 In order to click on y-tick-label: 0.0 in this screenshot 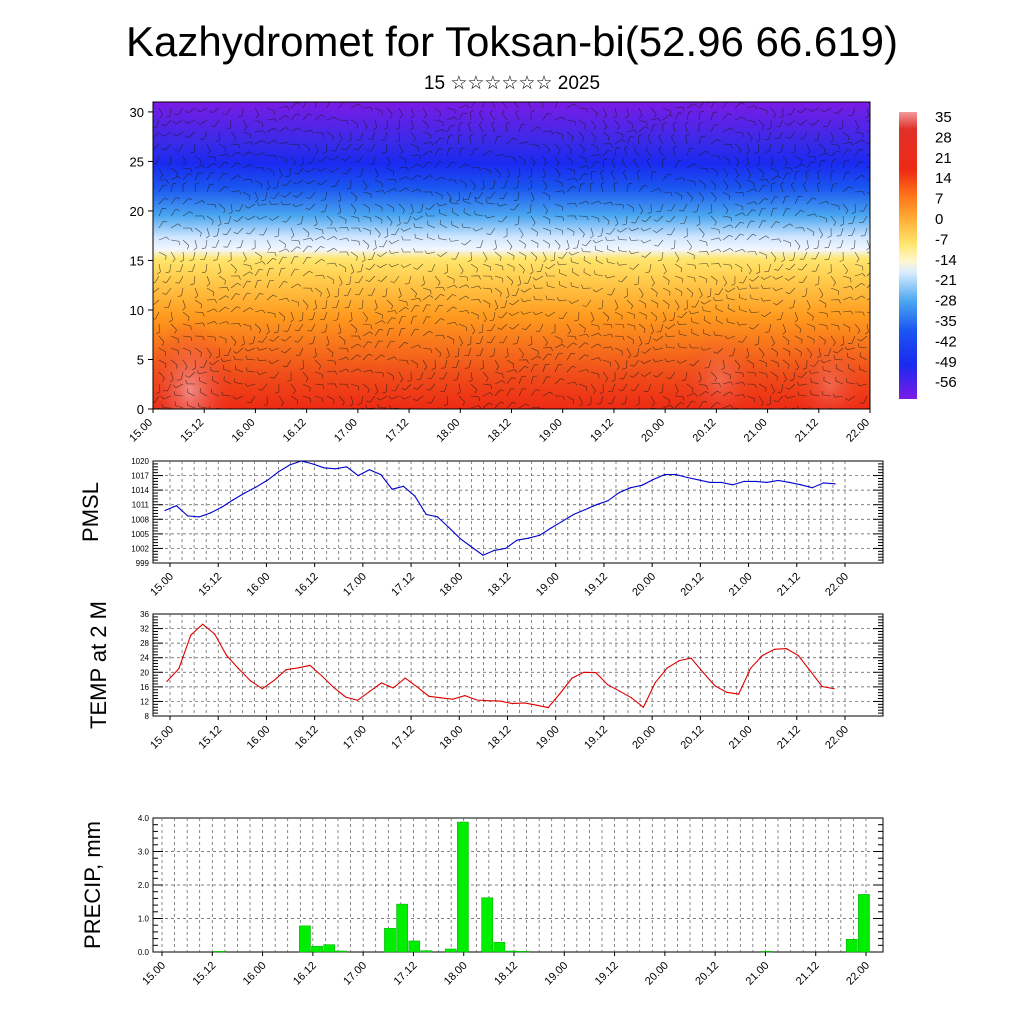, I will do `click(144, 952)`.